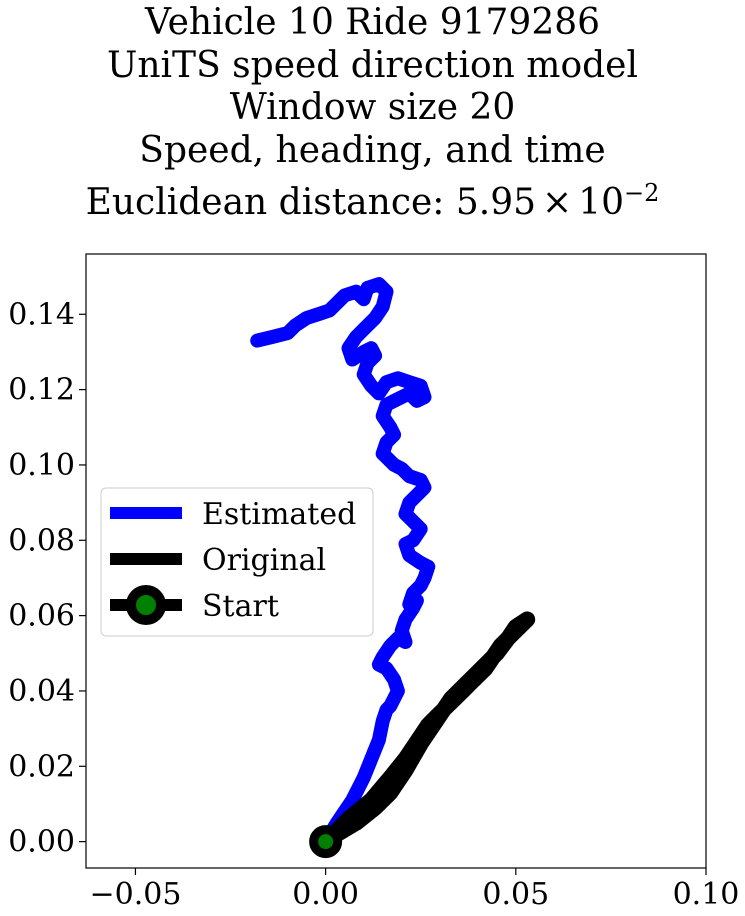 The image size is (745, 916). What do you see at coordinates (240, 606) in the screenshot?
I see `legend-label-start: Start` at bounding box center [240, 606].